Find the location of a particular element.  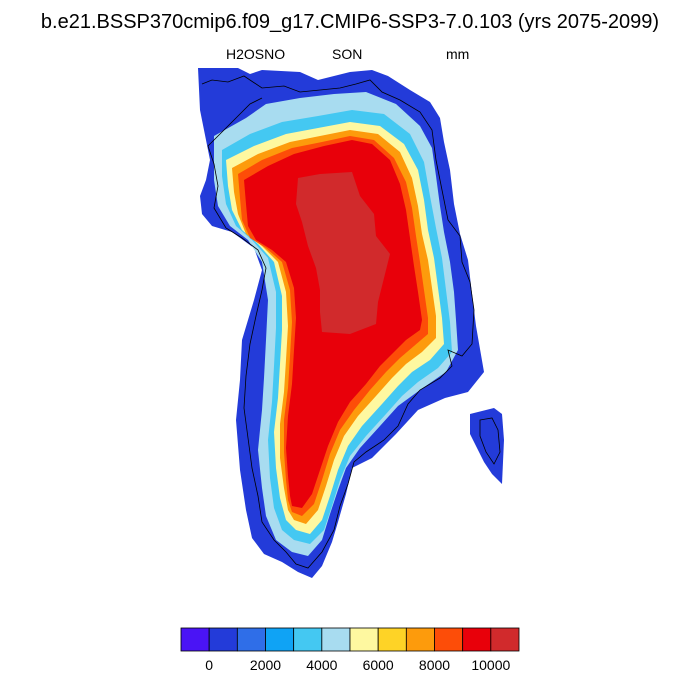

east-island-region is located at coordinates (487, 446).